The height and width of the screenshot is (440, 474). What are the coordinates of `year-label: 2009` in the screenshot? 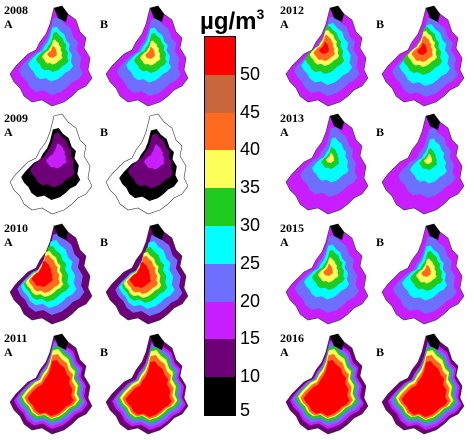 It's located at (16, 118).